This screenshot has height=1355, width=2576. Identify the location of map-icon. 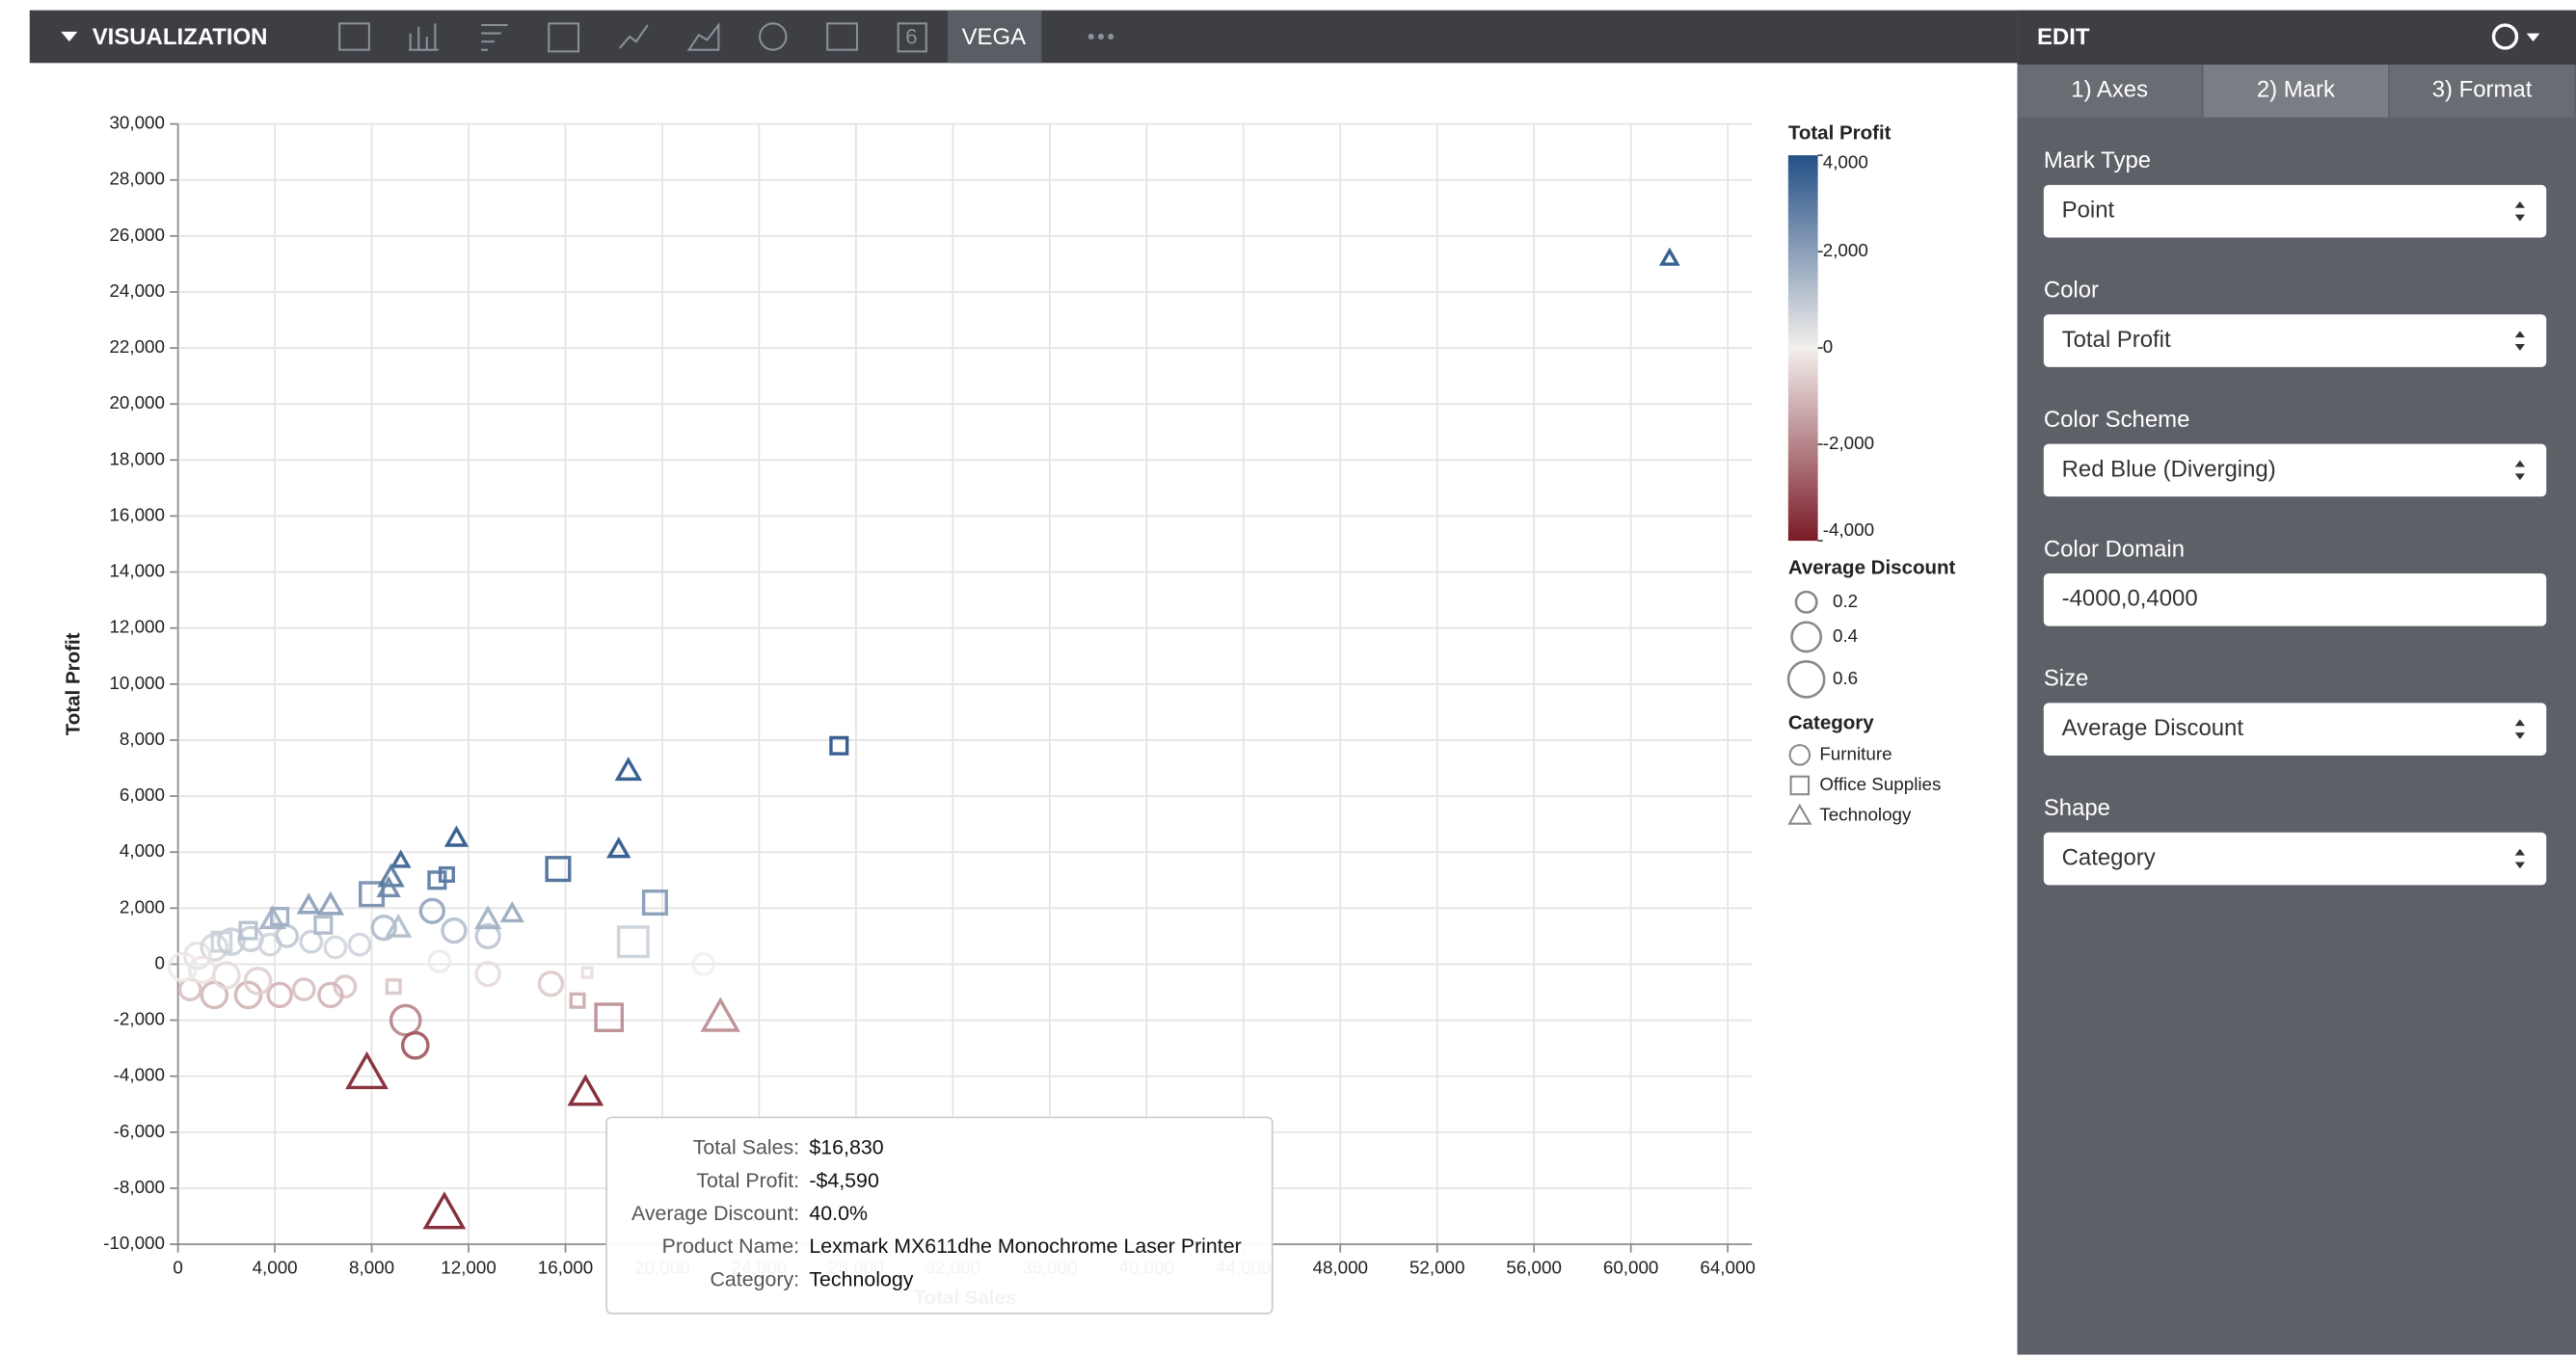
(842, 36).